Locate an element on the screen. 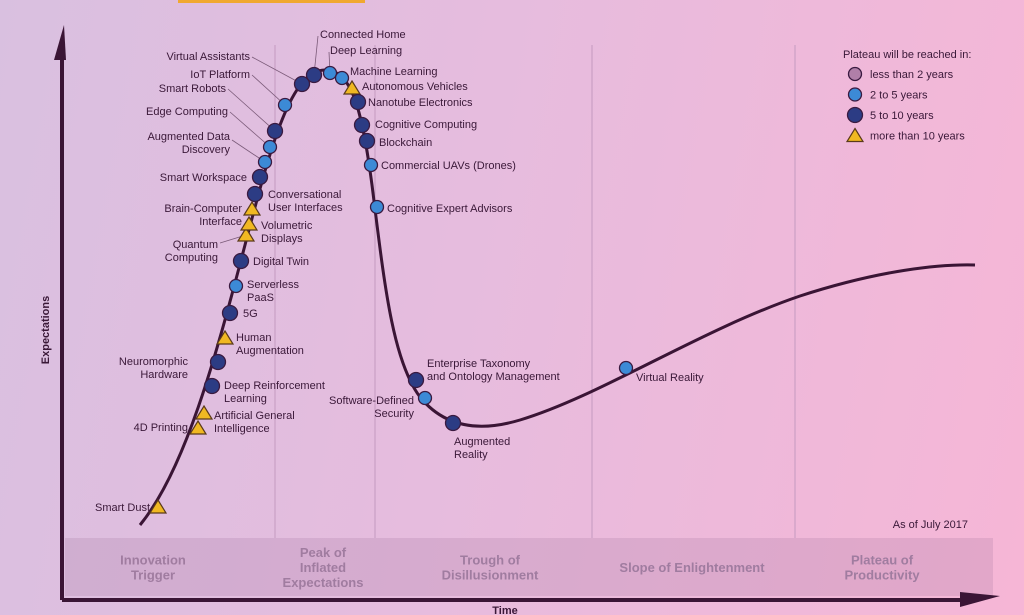 This screenshot has height=615, width=1024. tech-point-iot-platform: IoT Platform is located at coordinates (241, 91).